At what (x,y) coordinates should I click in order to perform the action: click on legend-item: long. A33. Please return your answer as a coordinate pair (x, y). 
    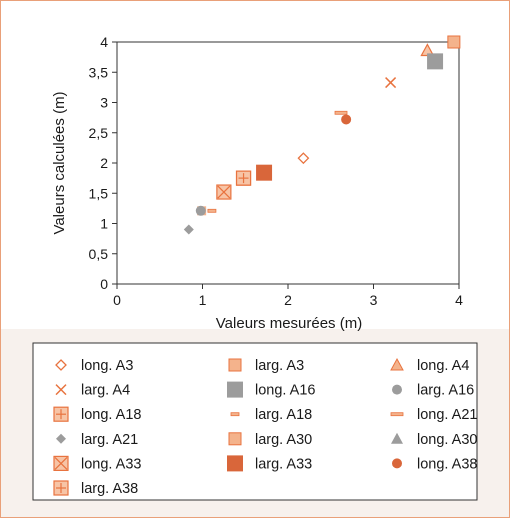
    Looking at the image, I should click on (97, 463).